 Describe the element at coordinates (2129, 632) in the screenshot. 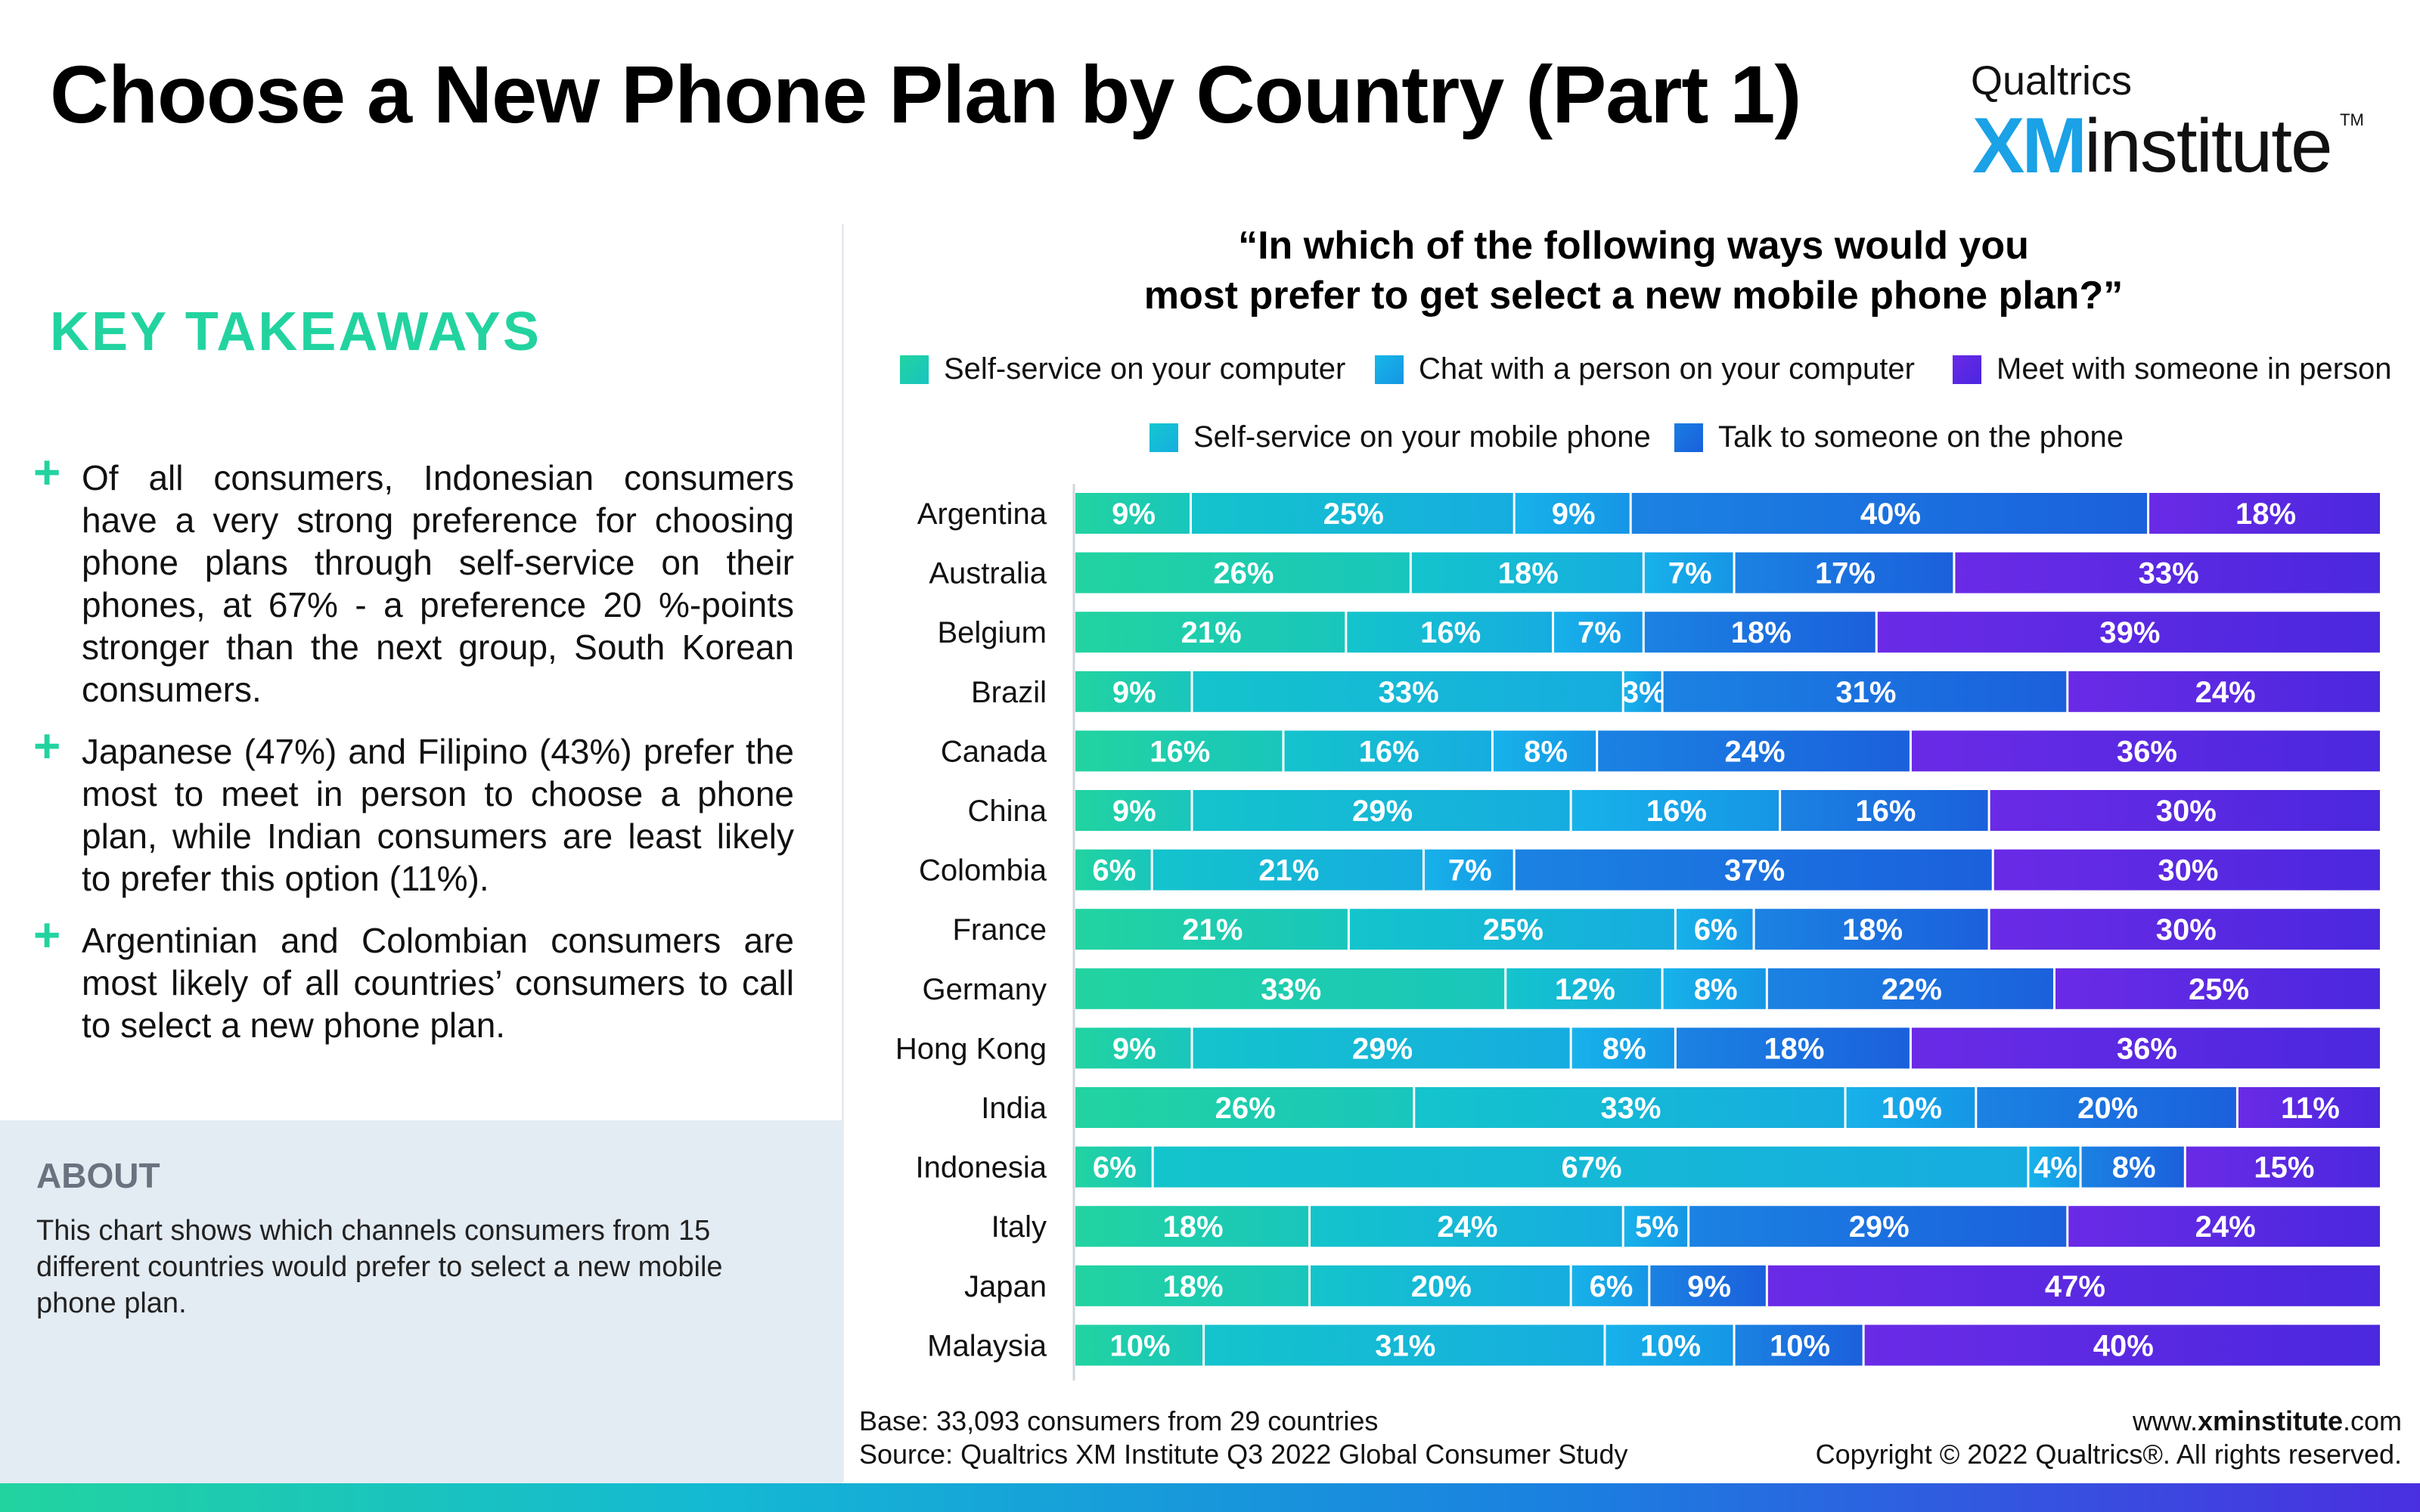

I see `data-label: 39%` at that location.